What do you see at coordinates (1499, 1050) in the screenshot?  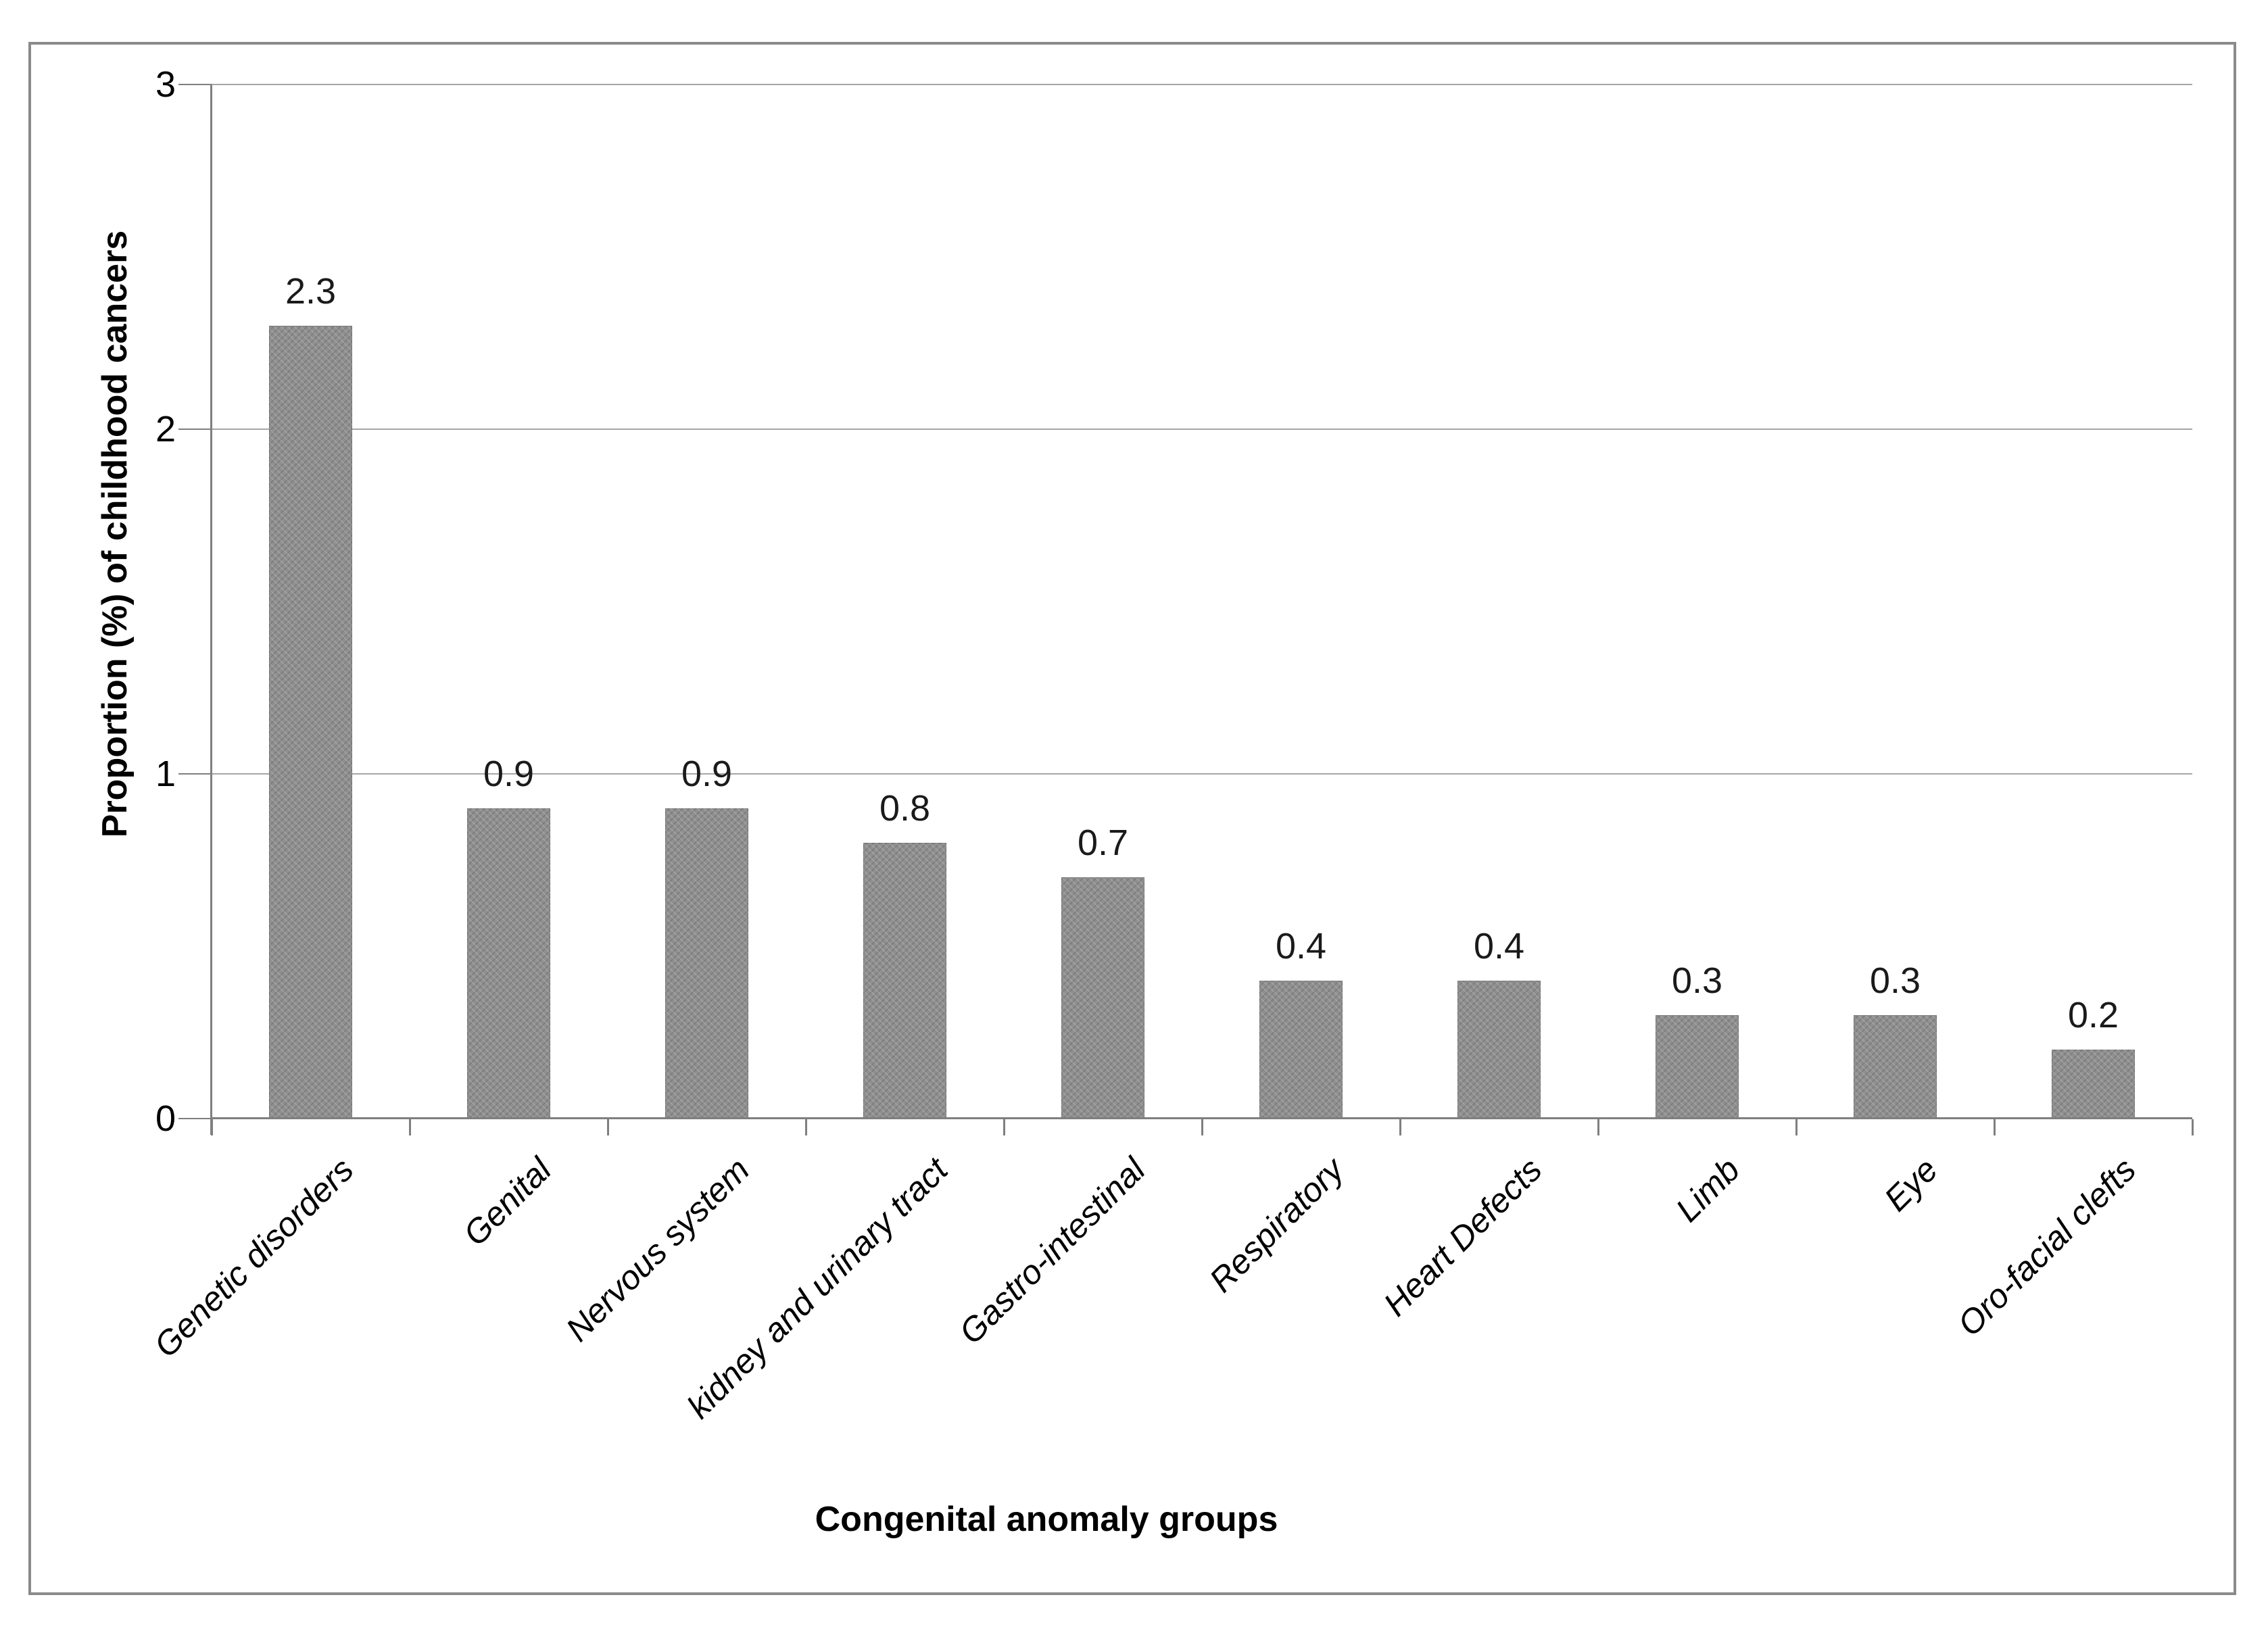 I see `bar-heart-defects` at bounding box center [1499, 1050].